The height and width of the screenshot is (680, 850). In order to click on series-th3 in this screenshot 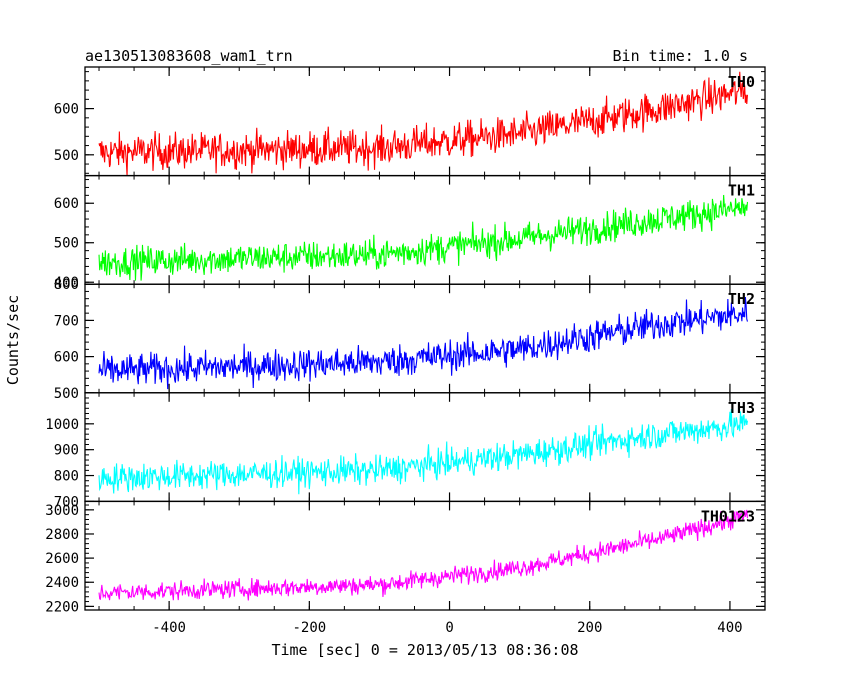, I will do `click(423, 451)`.